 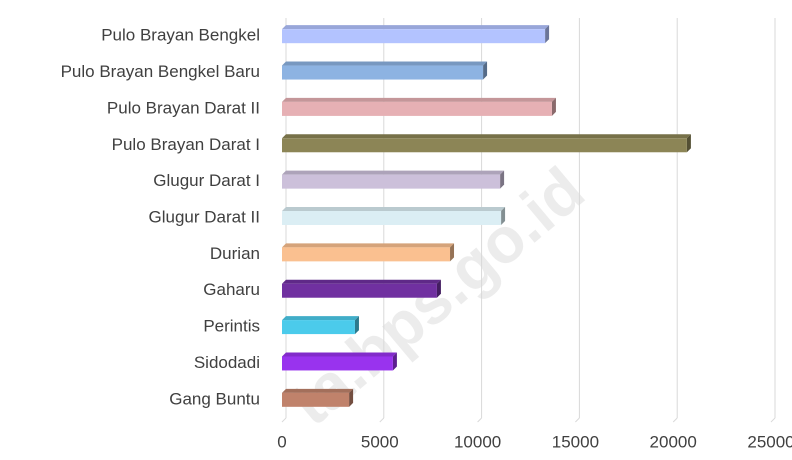 I want to click on x-tick-label: 10000, so click(x=477, y=441).